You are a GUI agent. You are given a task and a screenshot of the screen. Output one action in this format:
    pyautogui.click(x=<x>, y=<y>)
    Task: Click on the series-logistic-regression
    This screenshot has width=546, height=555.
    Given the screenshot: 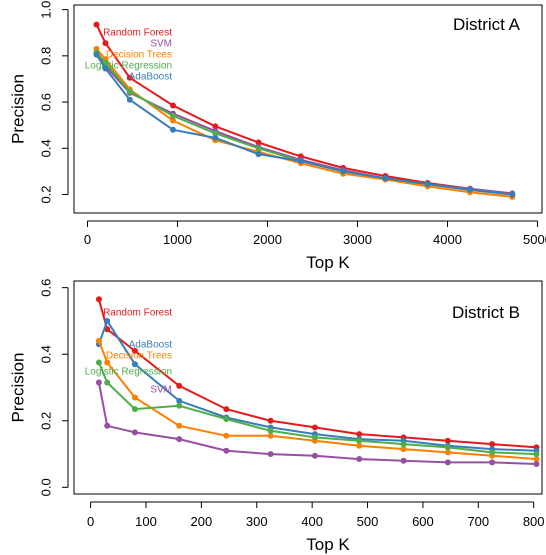 What is the action you would take?
    pyautogui.click(x=317, y=408)
    